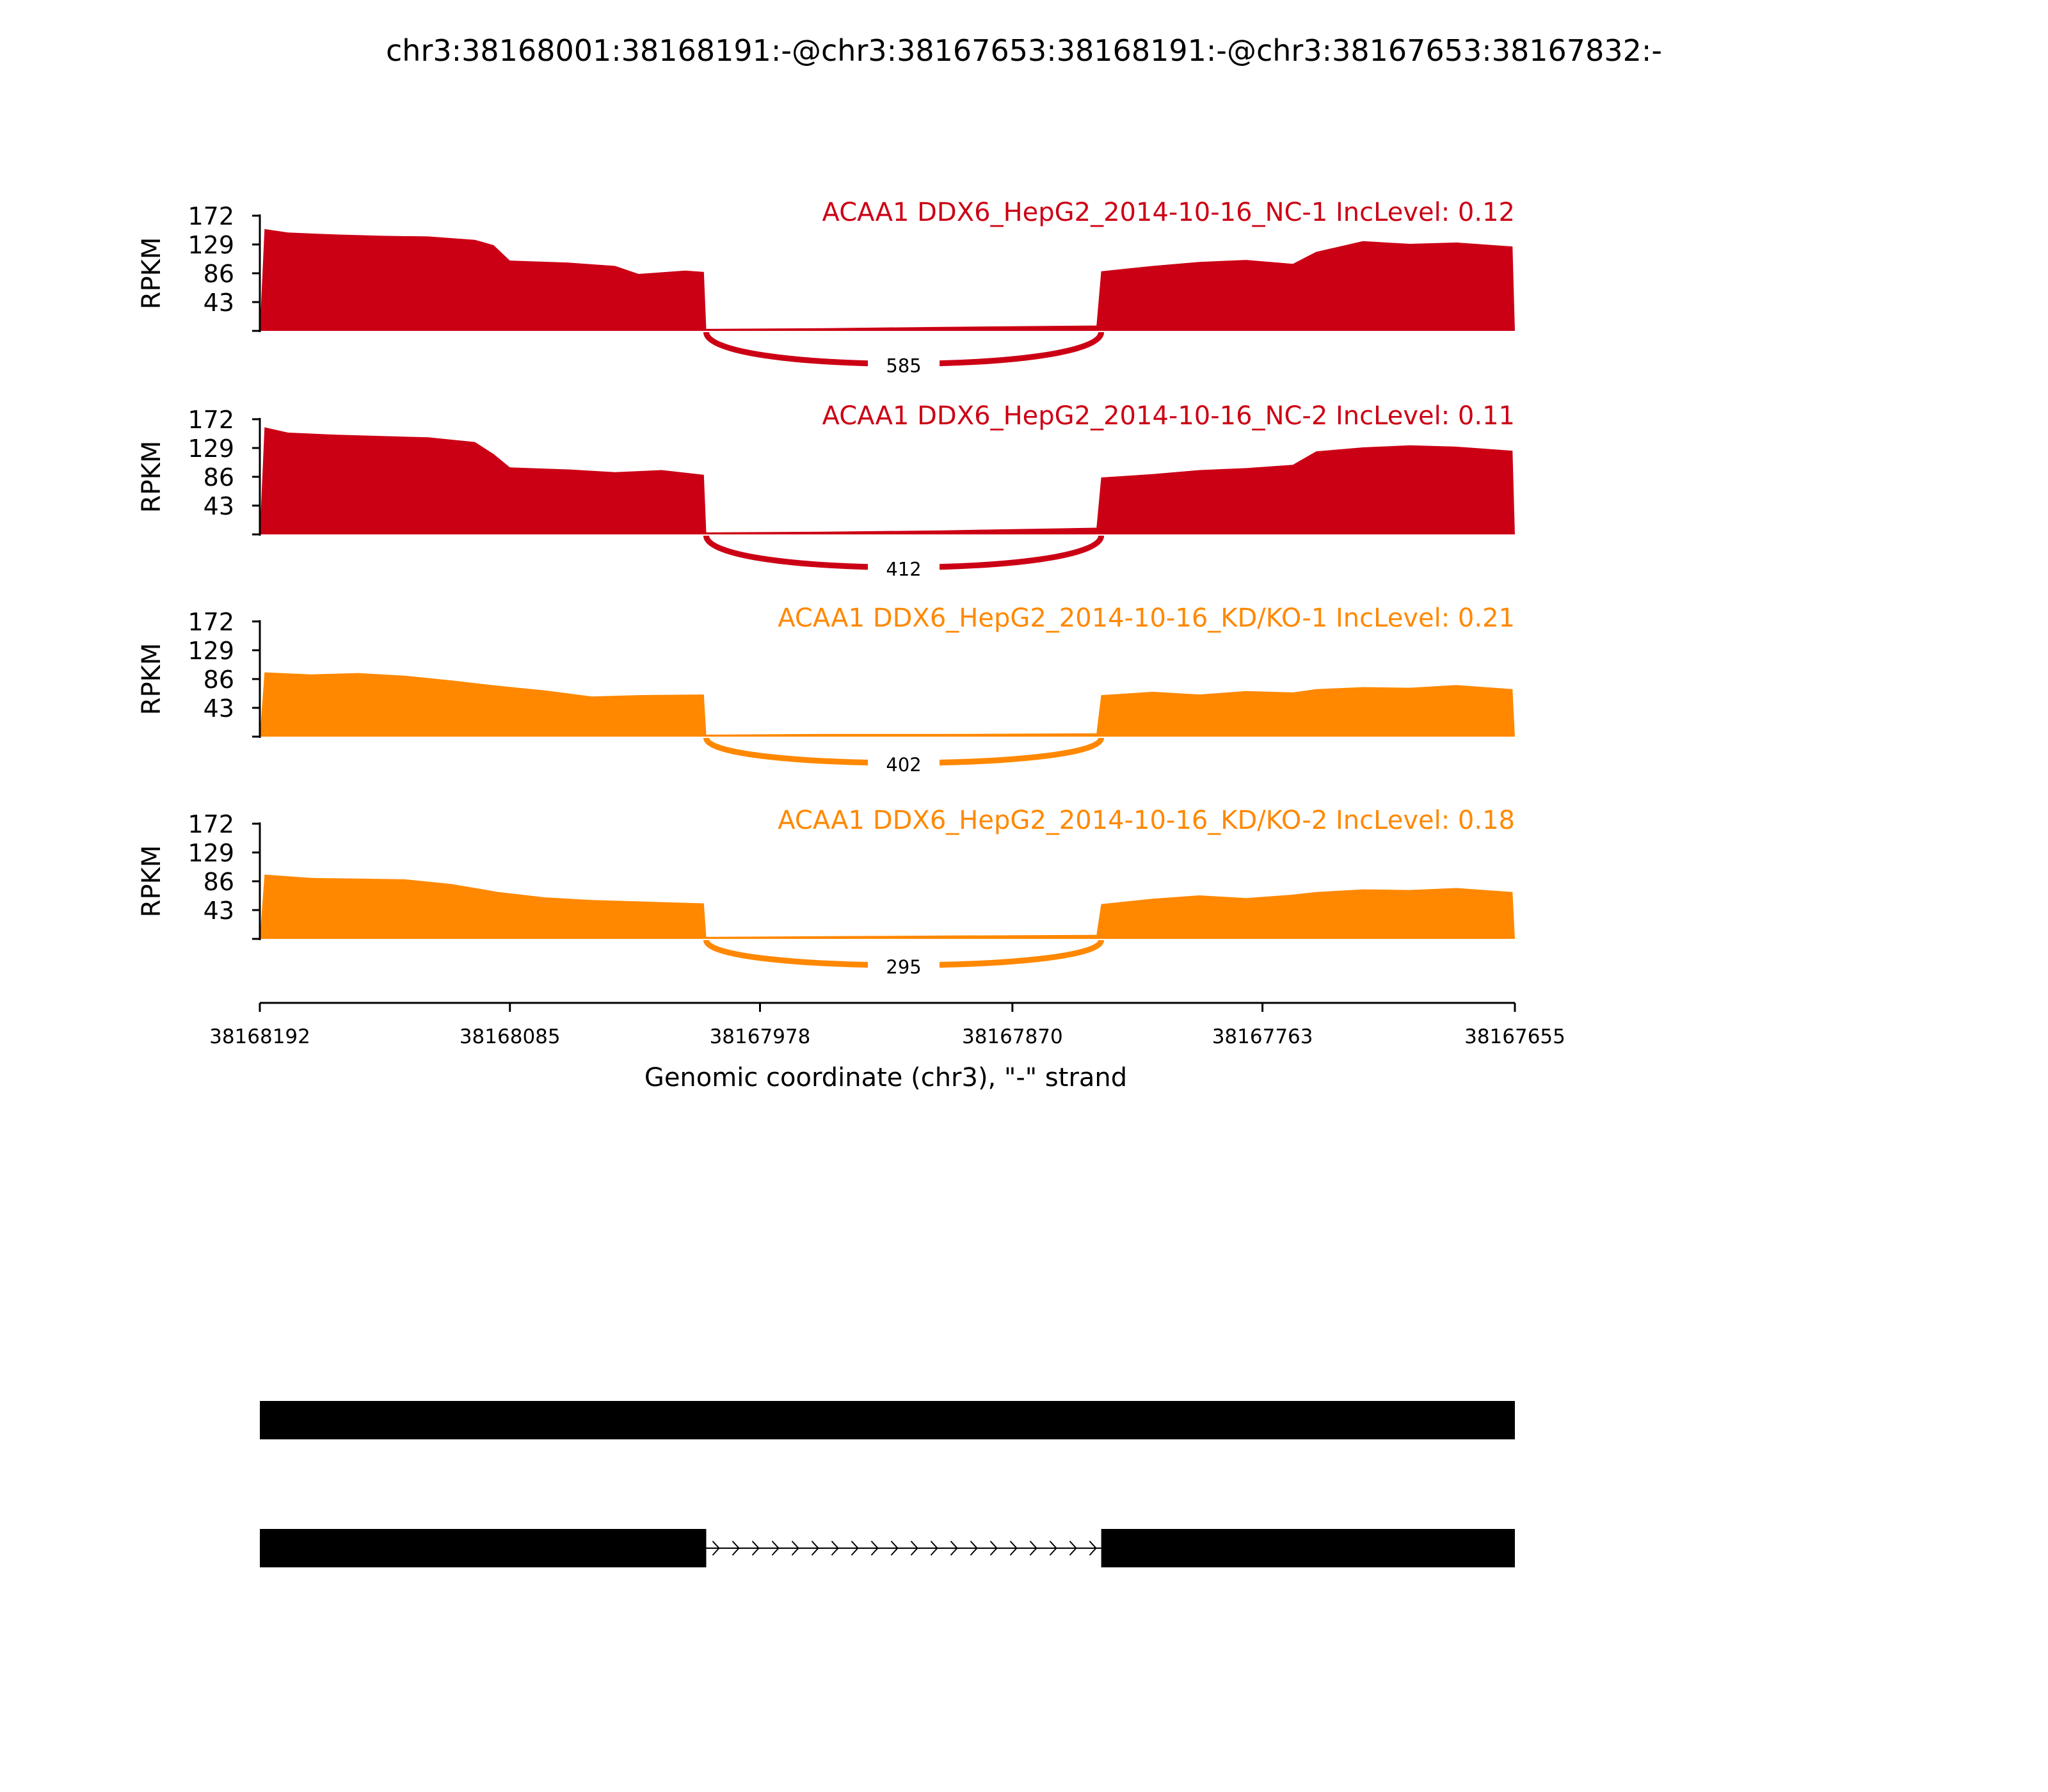 This screenshot has width=2048, height=1792. I want to click on x-tick-label: 38168085, so click(510, 1036).